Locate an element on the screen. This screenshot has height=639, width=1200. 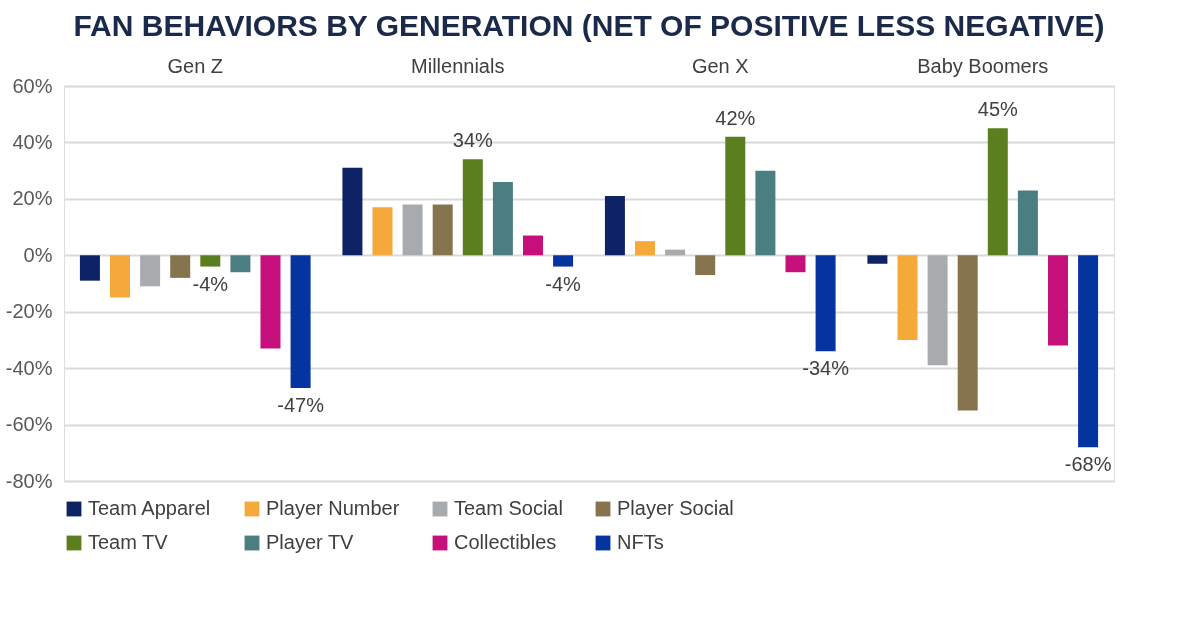
data-label: 42% is located at coordinates (735, 117).